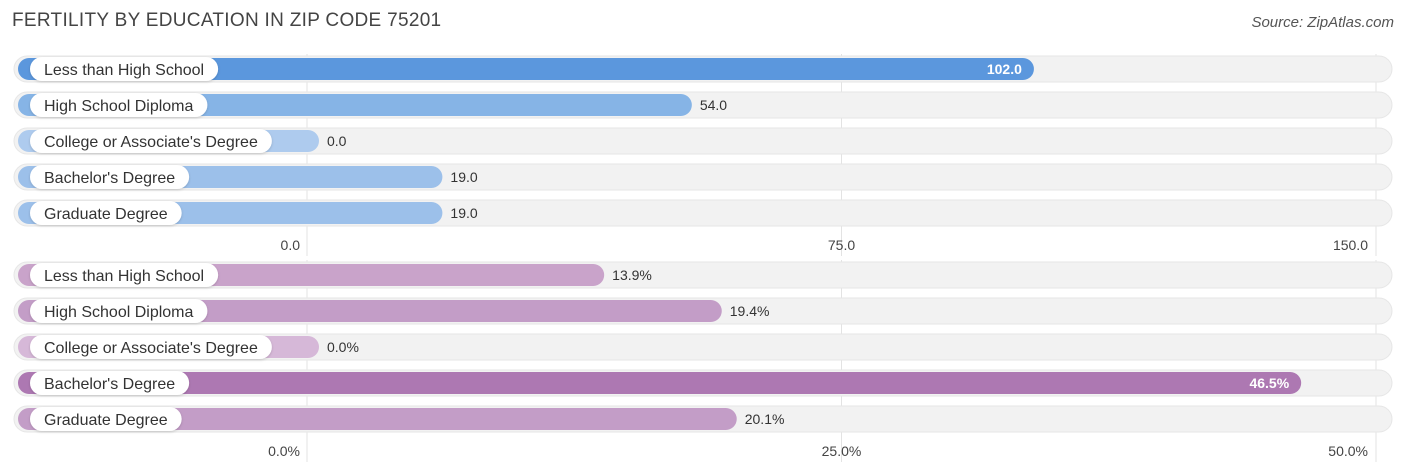  What do you see at coordinates (713, 105) in the screenshot?
I see `value-label: 54.0` at bounding box center [713, 105].